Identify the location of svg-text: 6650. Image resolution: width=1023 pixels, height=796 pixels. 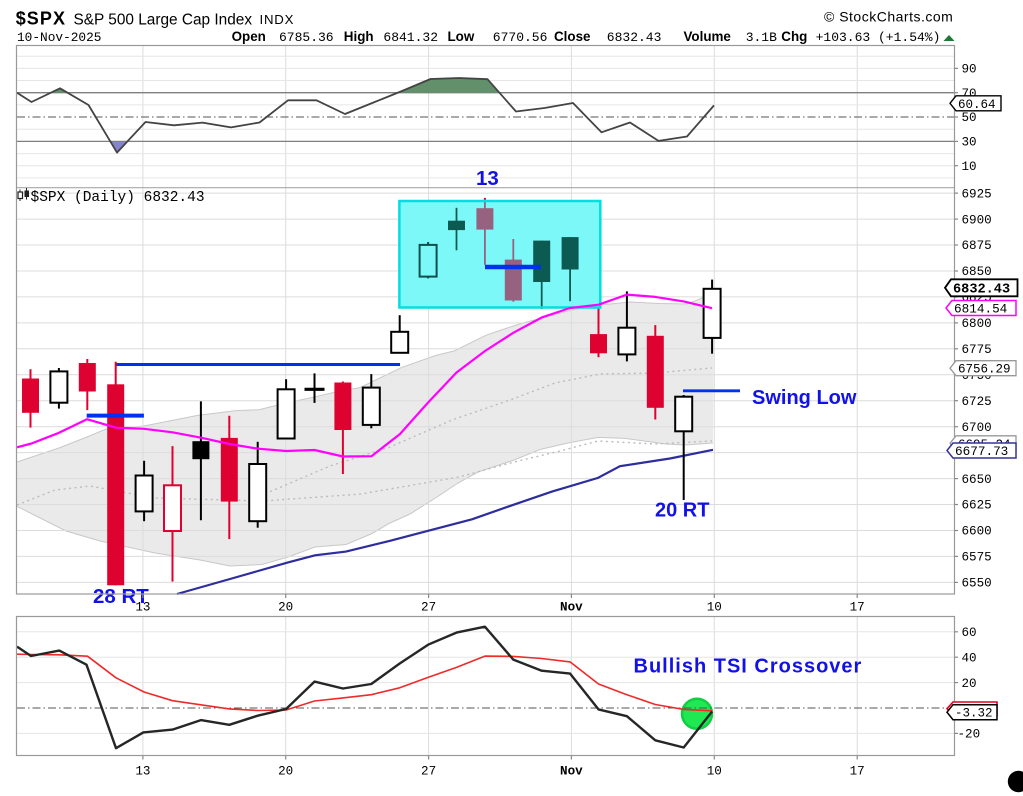
(977, 480).